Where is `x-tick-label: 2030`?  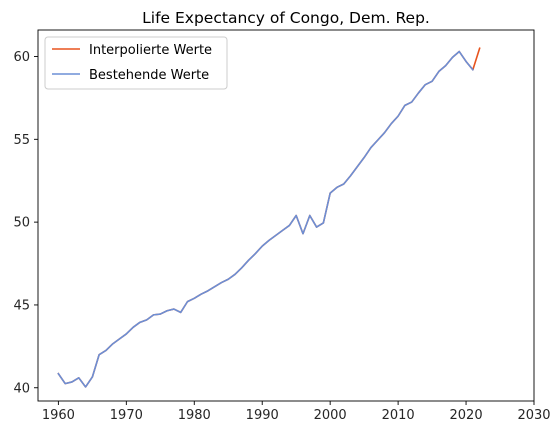 x-tick-label: 2030 is located at coordinates (533, 415).